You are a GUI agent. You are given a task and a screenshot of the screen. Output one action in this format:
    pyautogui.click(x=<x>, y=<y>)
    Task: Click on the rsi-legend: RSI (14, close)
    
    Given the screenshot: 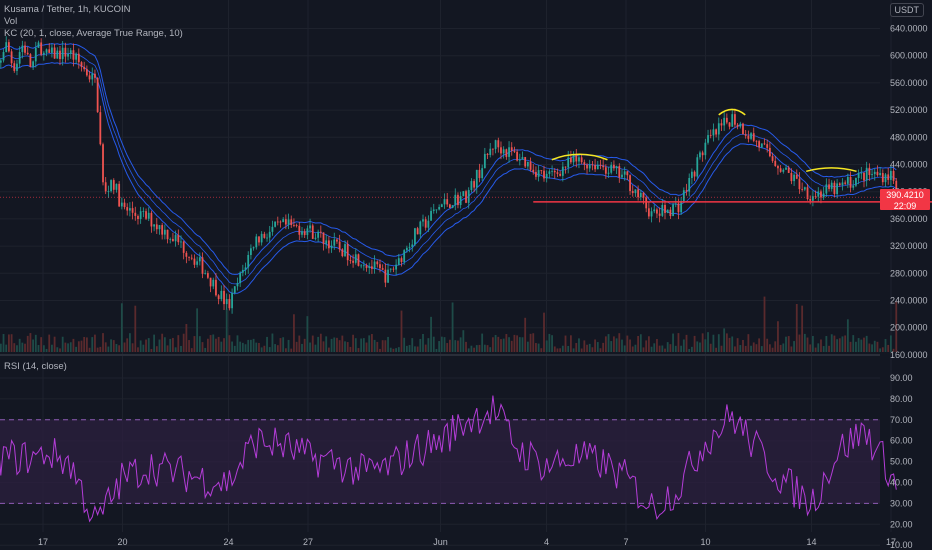 What is the action you would take?
    pyautogui.click(x=35, y=366)
    